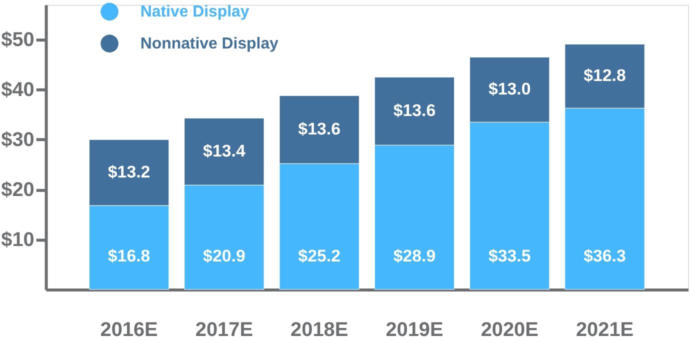  Describe the element at coordinates (319, 329) in the screenshot. I see `x-tick-label: 2018E` at that location.